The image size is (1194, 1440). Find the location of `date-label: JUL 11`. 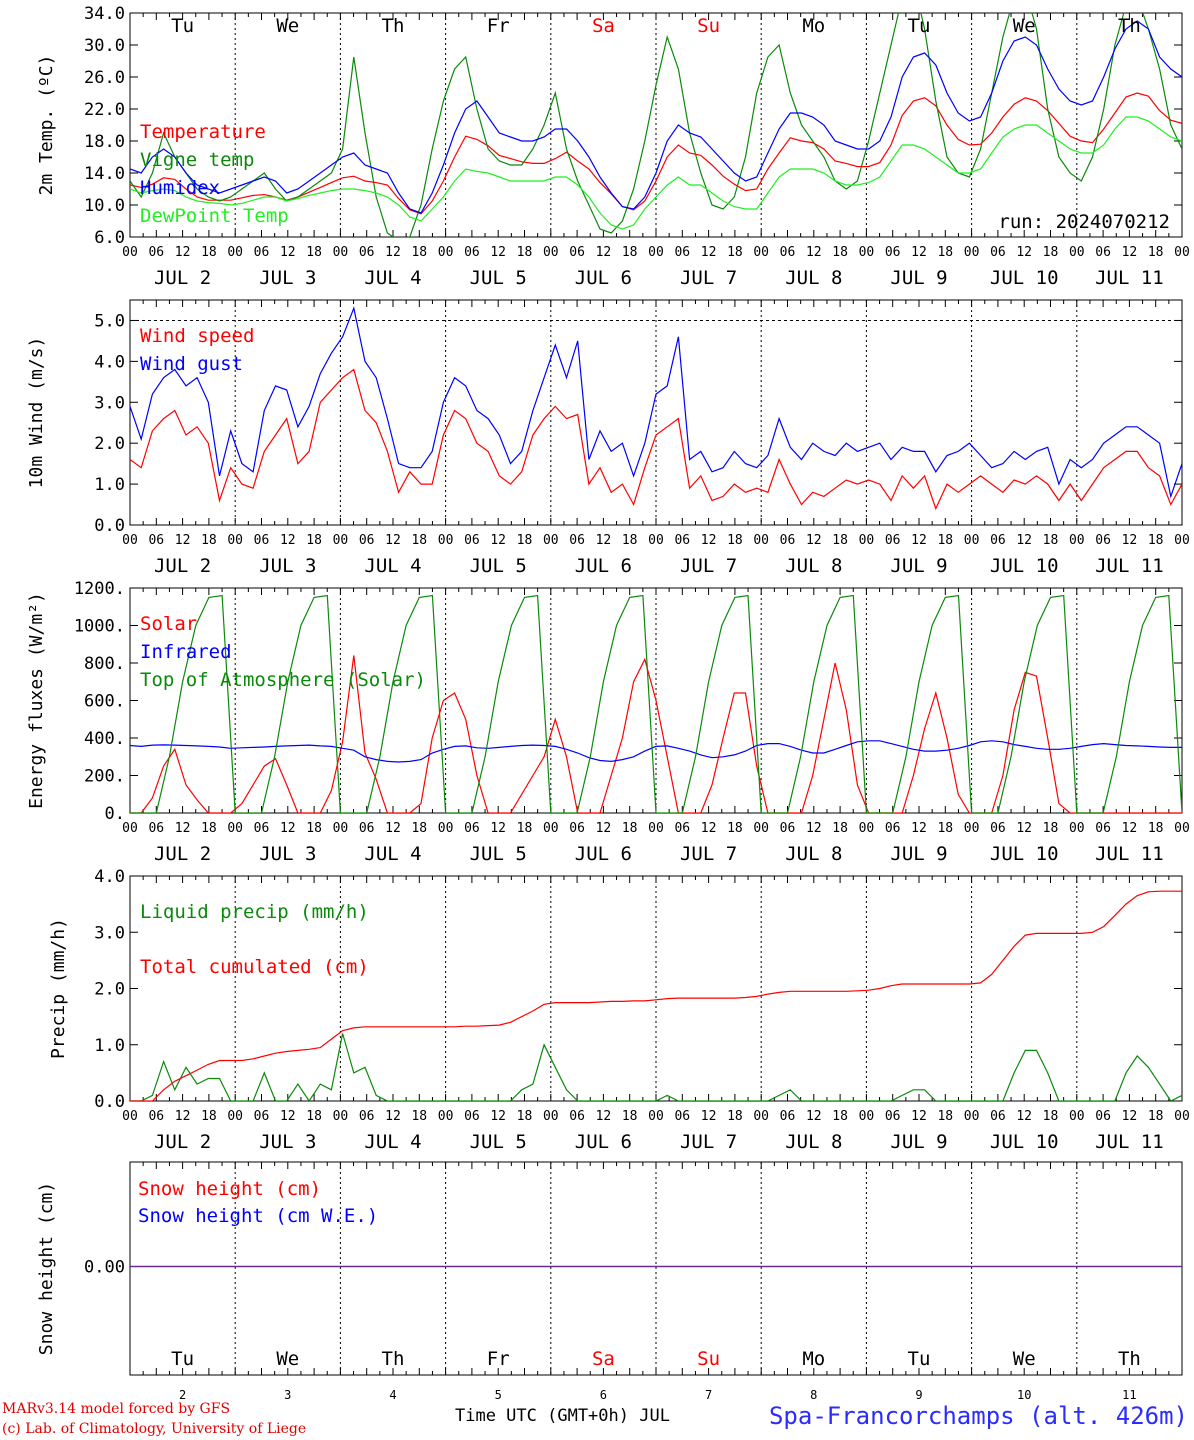

date-label: JUL 11 is located at coordinates (1129, 854).